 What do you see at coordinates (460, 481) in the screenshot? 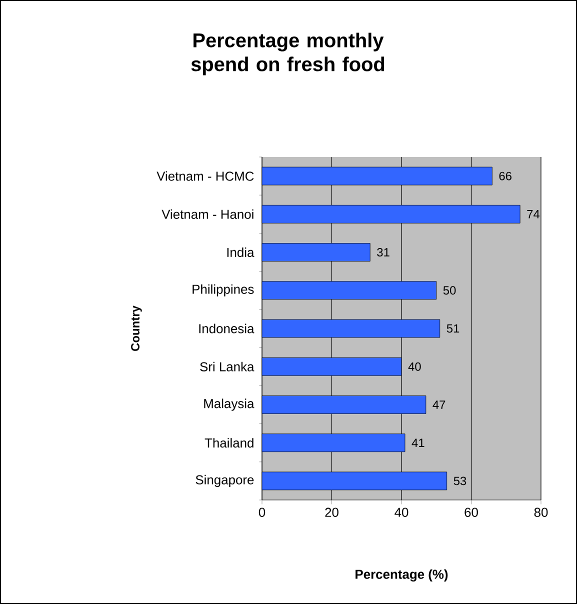
I see `data-label: 53` at bounding box center [460, 481].